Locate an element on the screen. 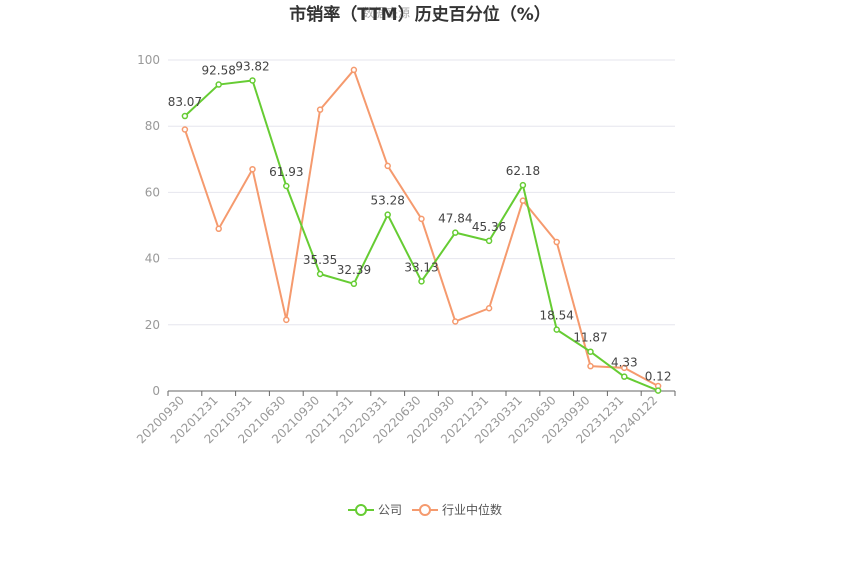  data-label: 0.12 is located at coordinates (658, 377).